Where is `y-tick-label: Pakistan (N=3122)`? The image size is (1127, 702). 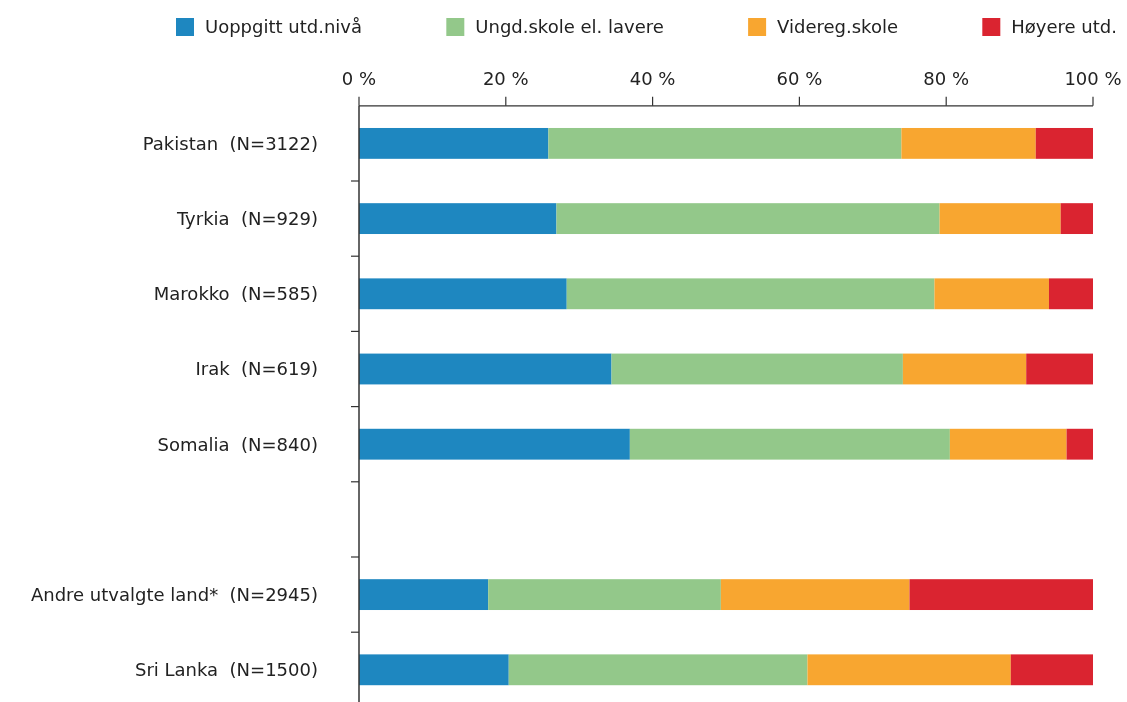
y-tick-label: Pakistan (N=3122) is located at coordinates (230, 143).